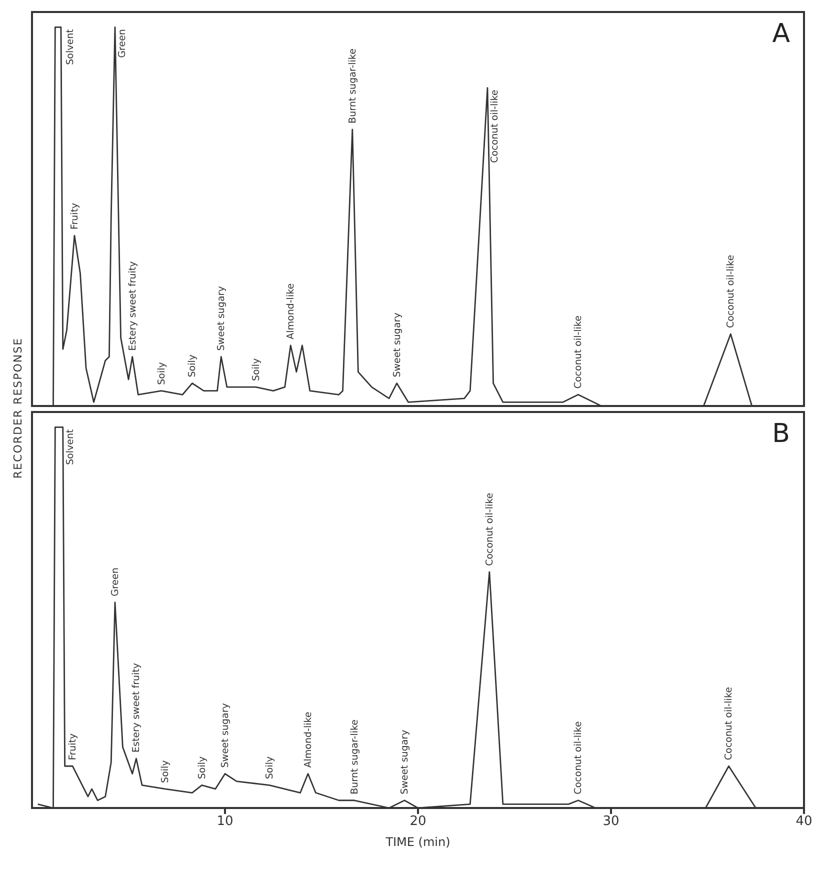  What do you see at coordinates (225, 822) in the screenshot?
I see `x-tick-label: 10` at bounding box center [225, 822].